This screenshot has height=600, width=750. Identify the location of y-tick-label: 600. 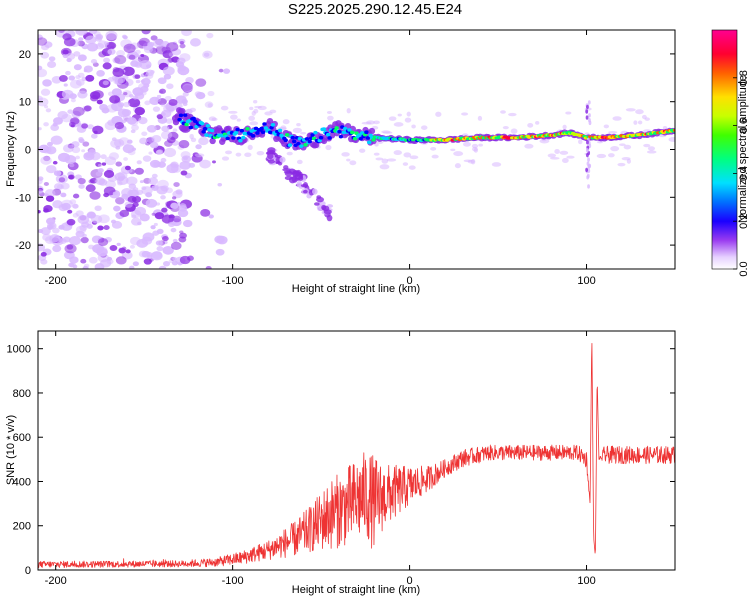
(22, 438).